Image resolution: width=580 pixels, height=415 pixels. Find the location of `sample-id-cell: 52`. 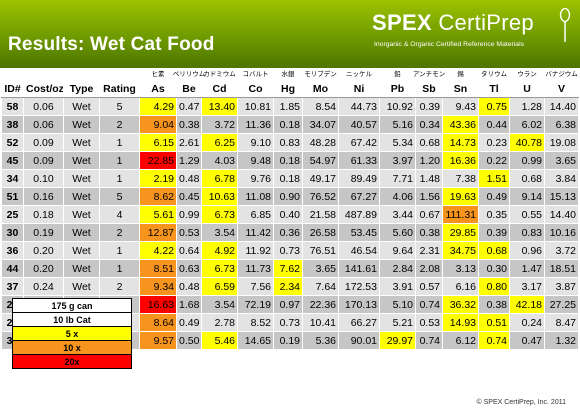

sample-id-cell: 52 is located at coordinates (12, 142).